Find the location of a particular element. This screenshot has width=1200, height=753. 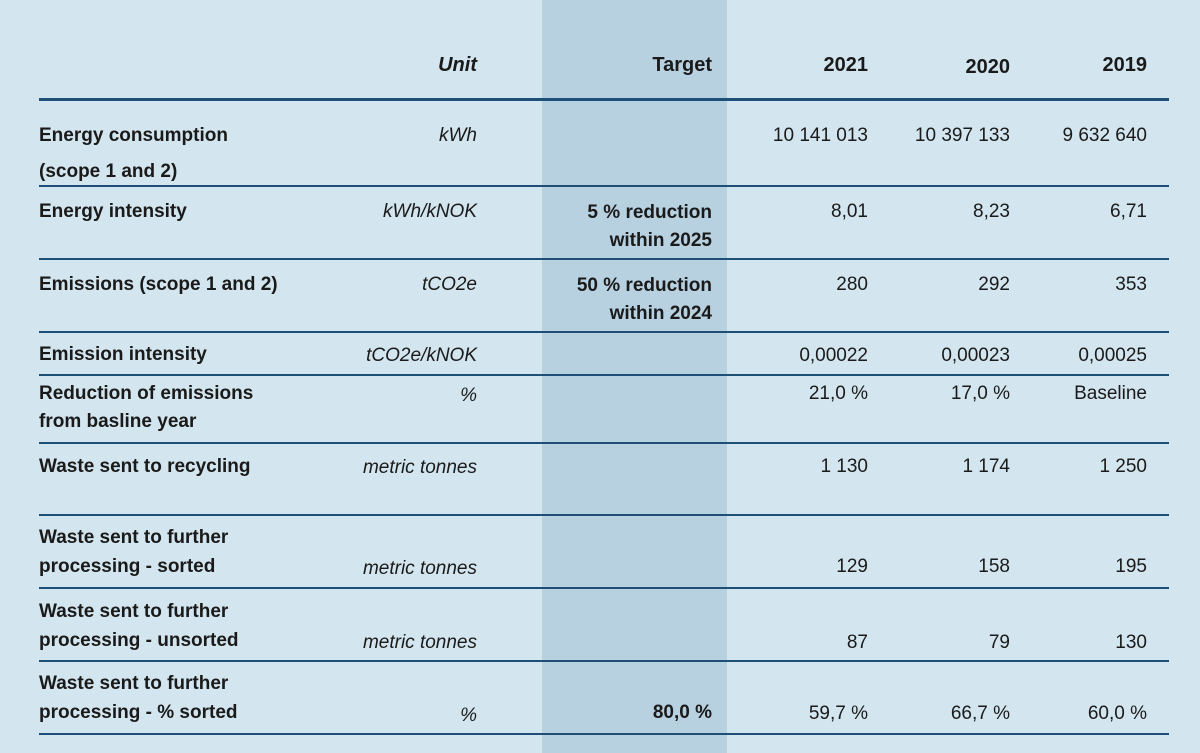

value-2019: 195 is located at coordinates (1131, 566).